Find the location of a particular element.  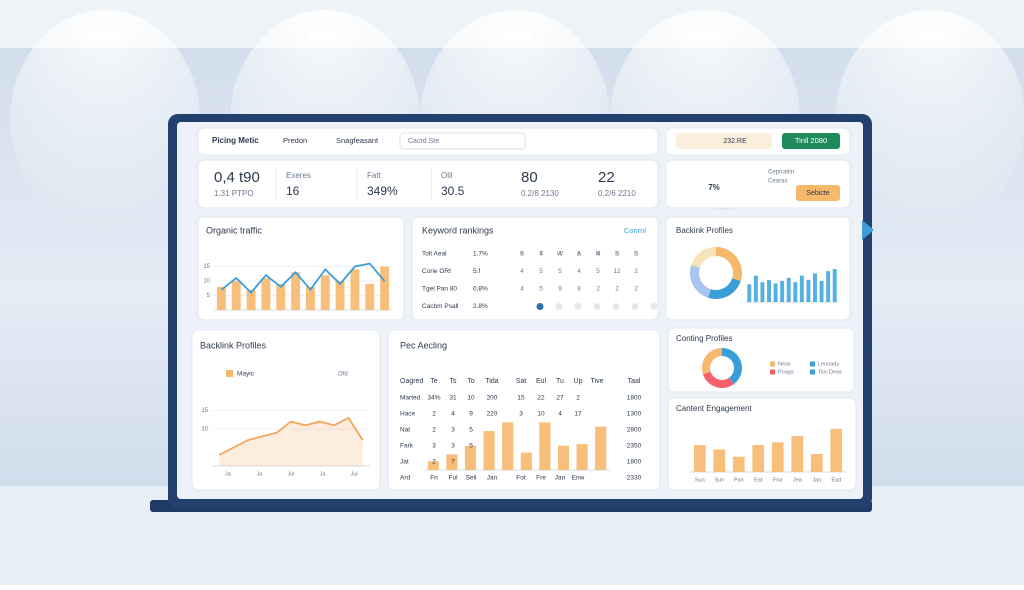

kpi-value: 0,4 t90 is located at coordinates (237, 177).